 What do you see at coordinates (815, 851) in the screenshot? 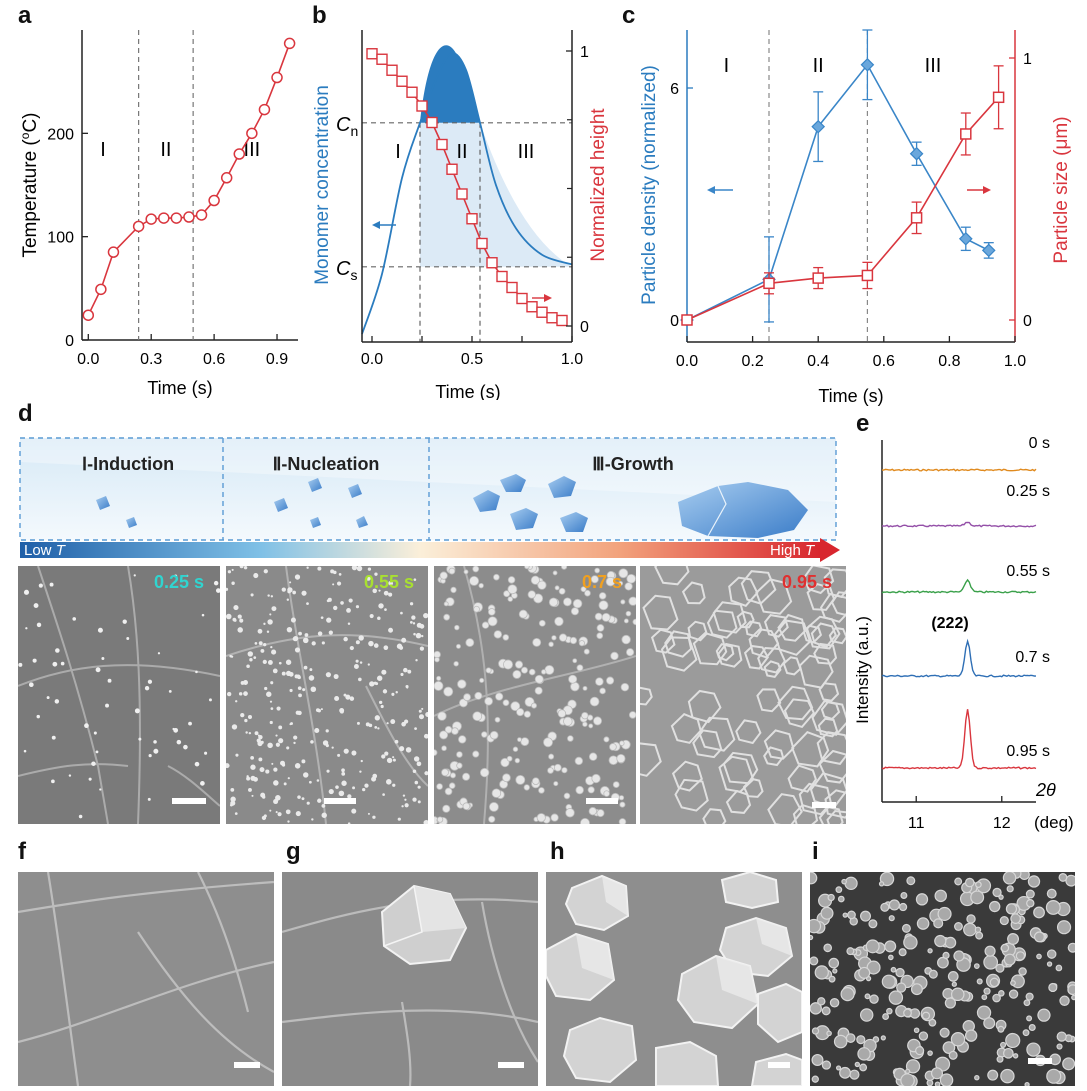
I see `panel-i-label: i` at bounding box center [815, 851].